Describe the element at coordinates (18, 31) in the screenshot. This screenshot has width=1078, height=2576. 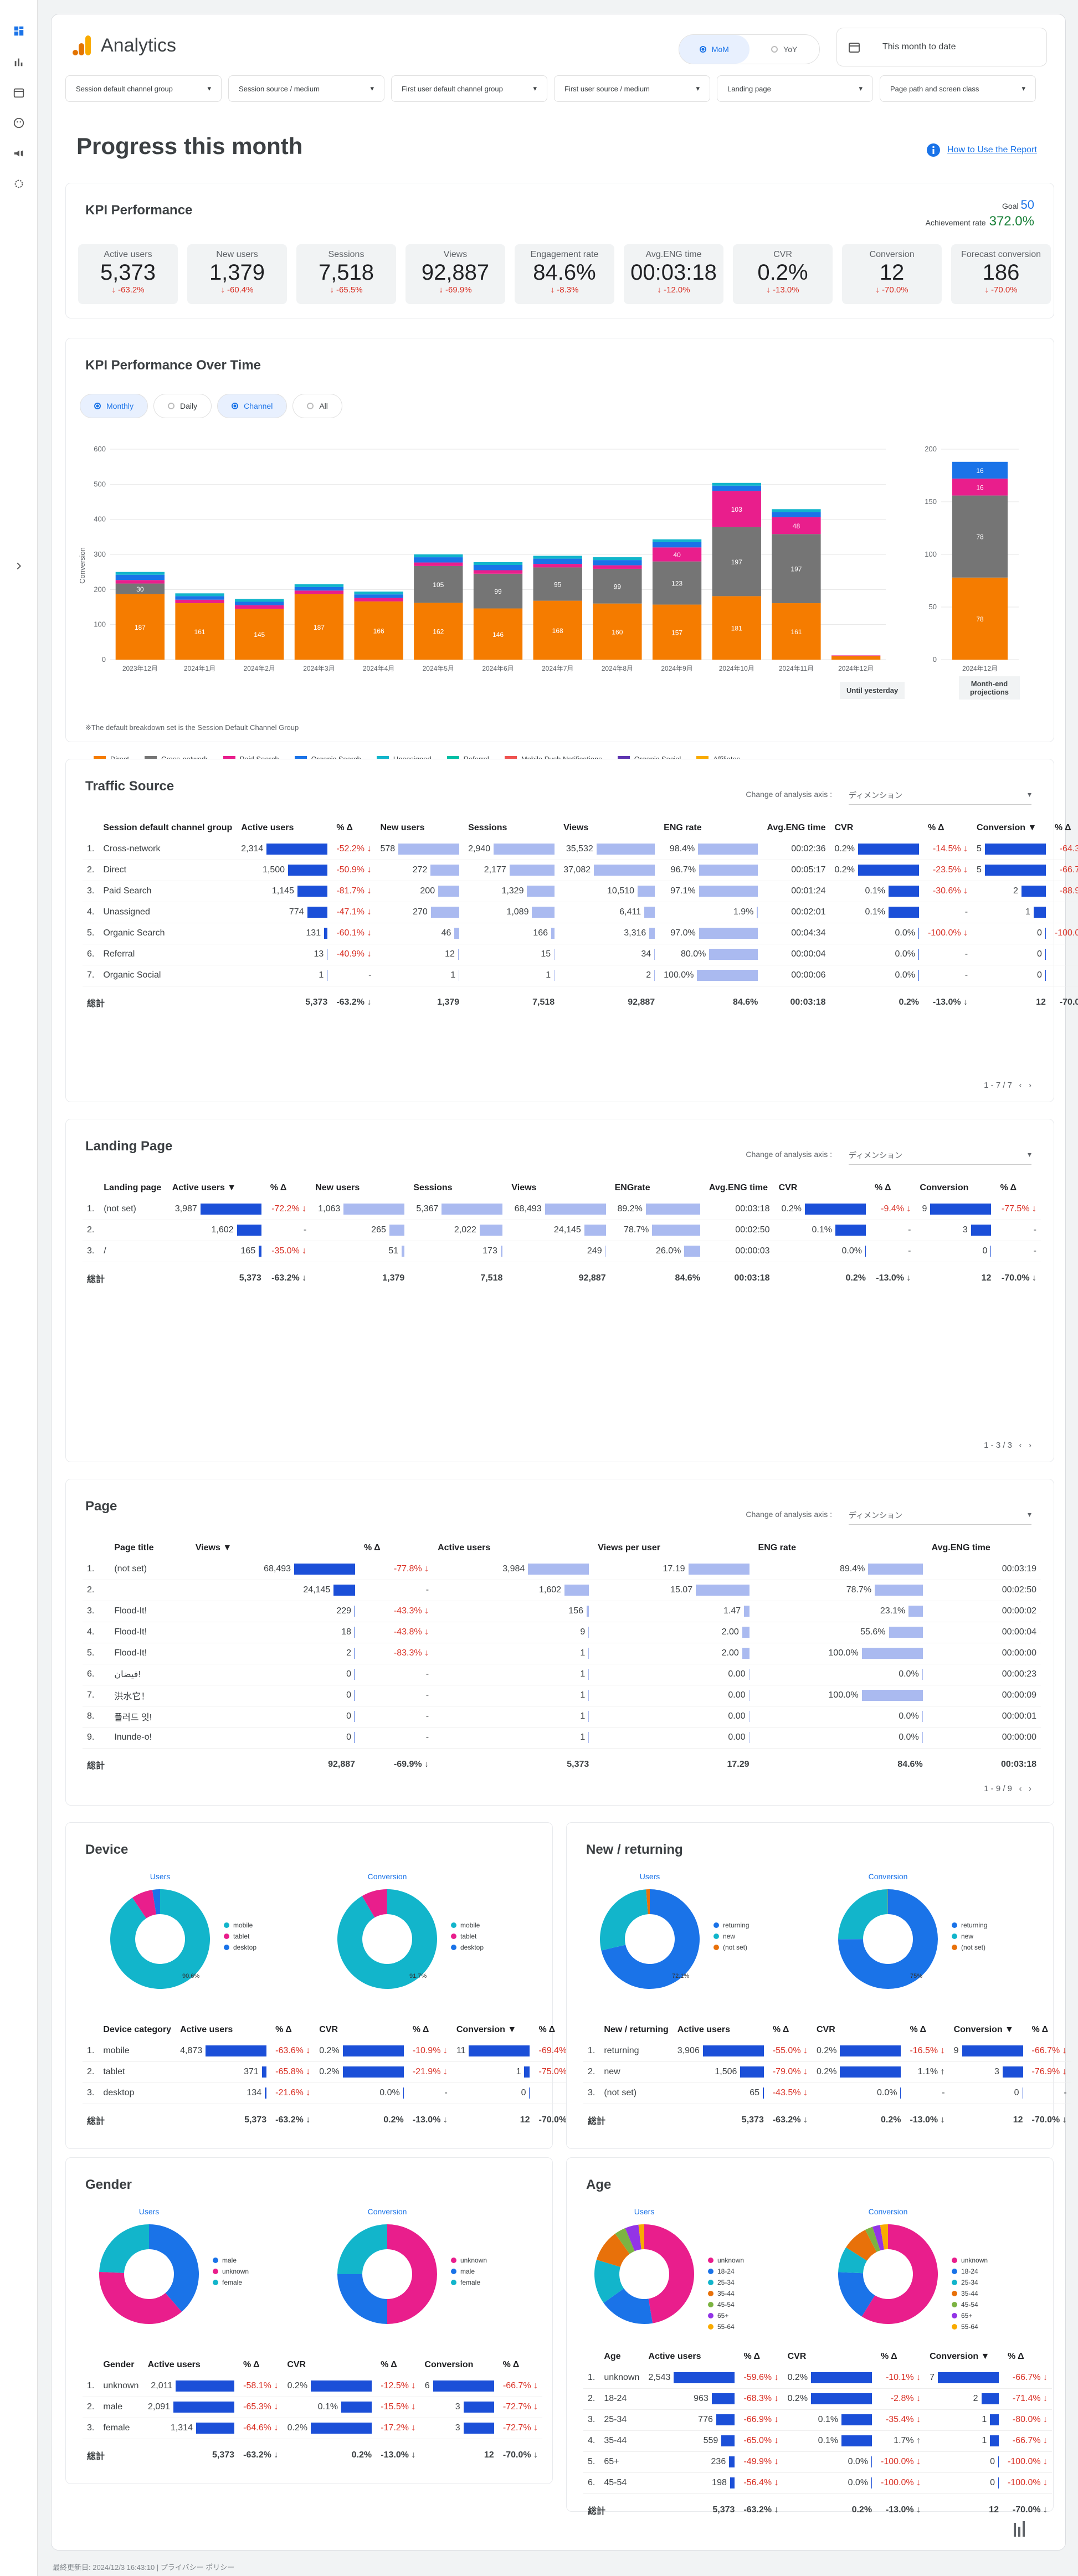
I see `dashboard-icon` at that location.